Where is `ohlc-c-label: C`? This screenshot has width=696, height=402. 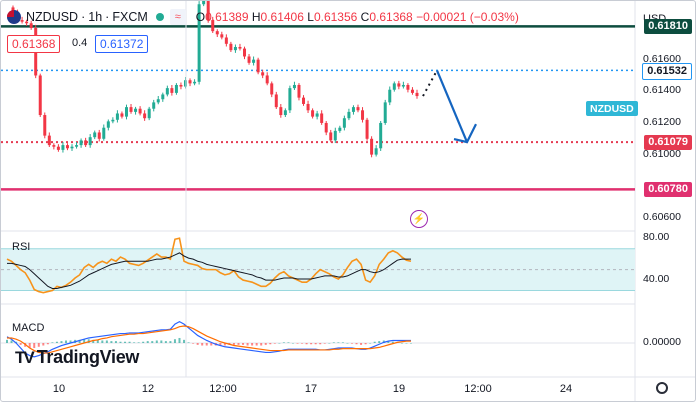 ohlc-c-label: C is located at coordinates (365, 17).